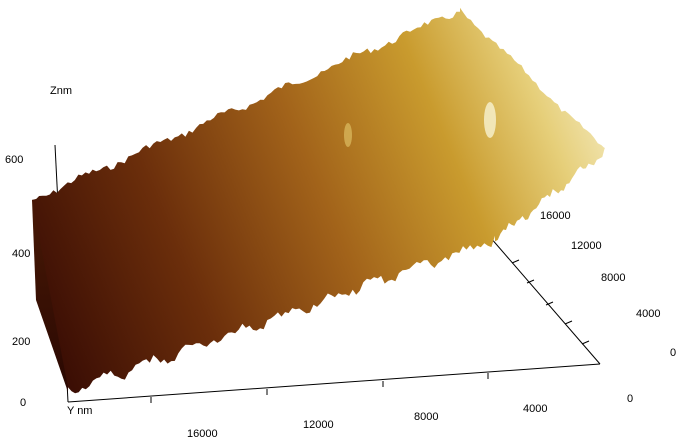  Describe the element at coordinates (391, 406) in the screenshot. I see `x-axis-ticks: 16000 12000 8000 4000 0` at that location.